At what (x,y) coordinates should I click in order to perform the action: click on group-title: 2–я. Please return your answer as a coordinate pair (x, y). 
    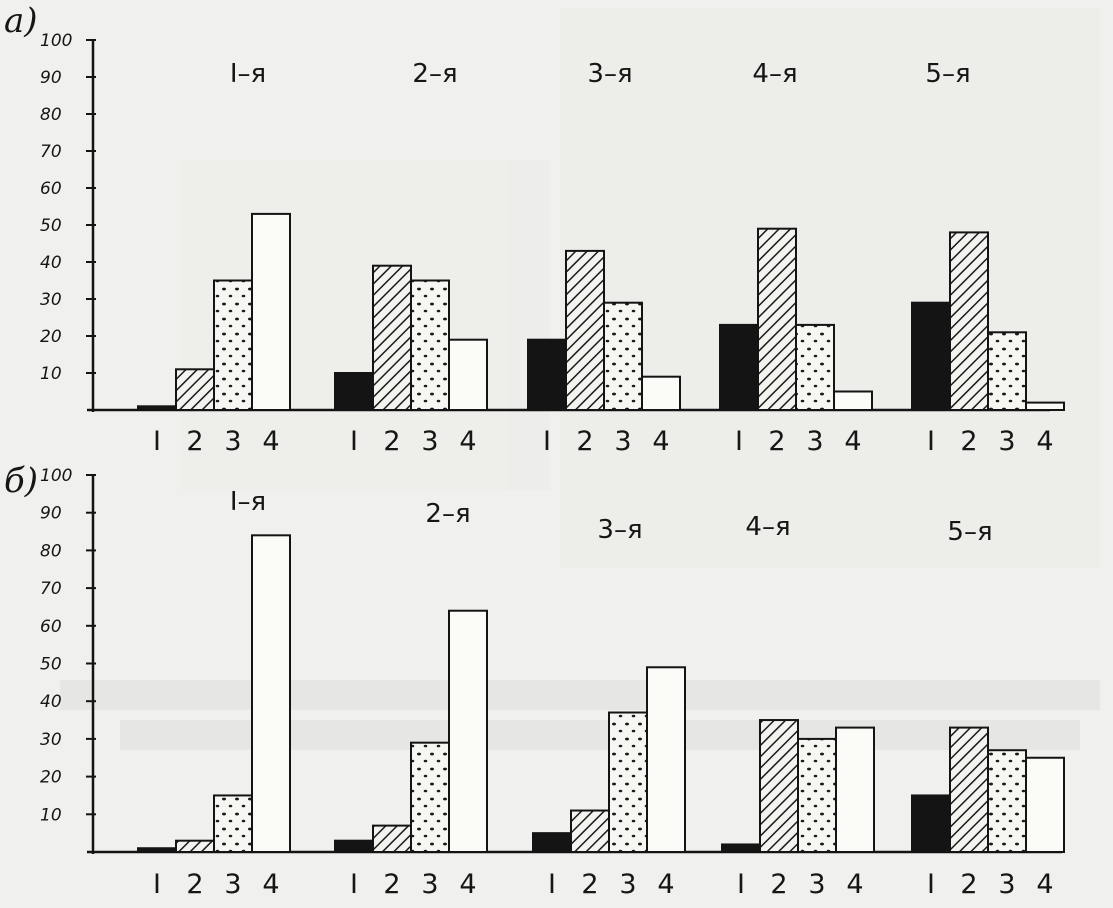
    Looking at the image, I should click on (434, 74).